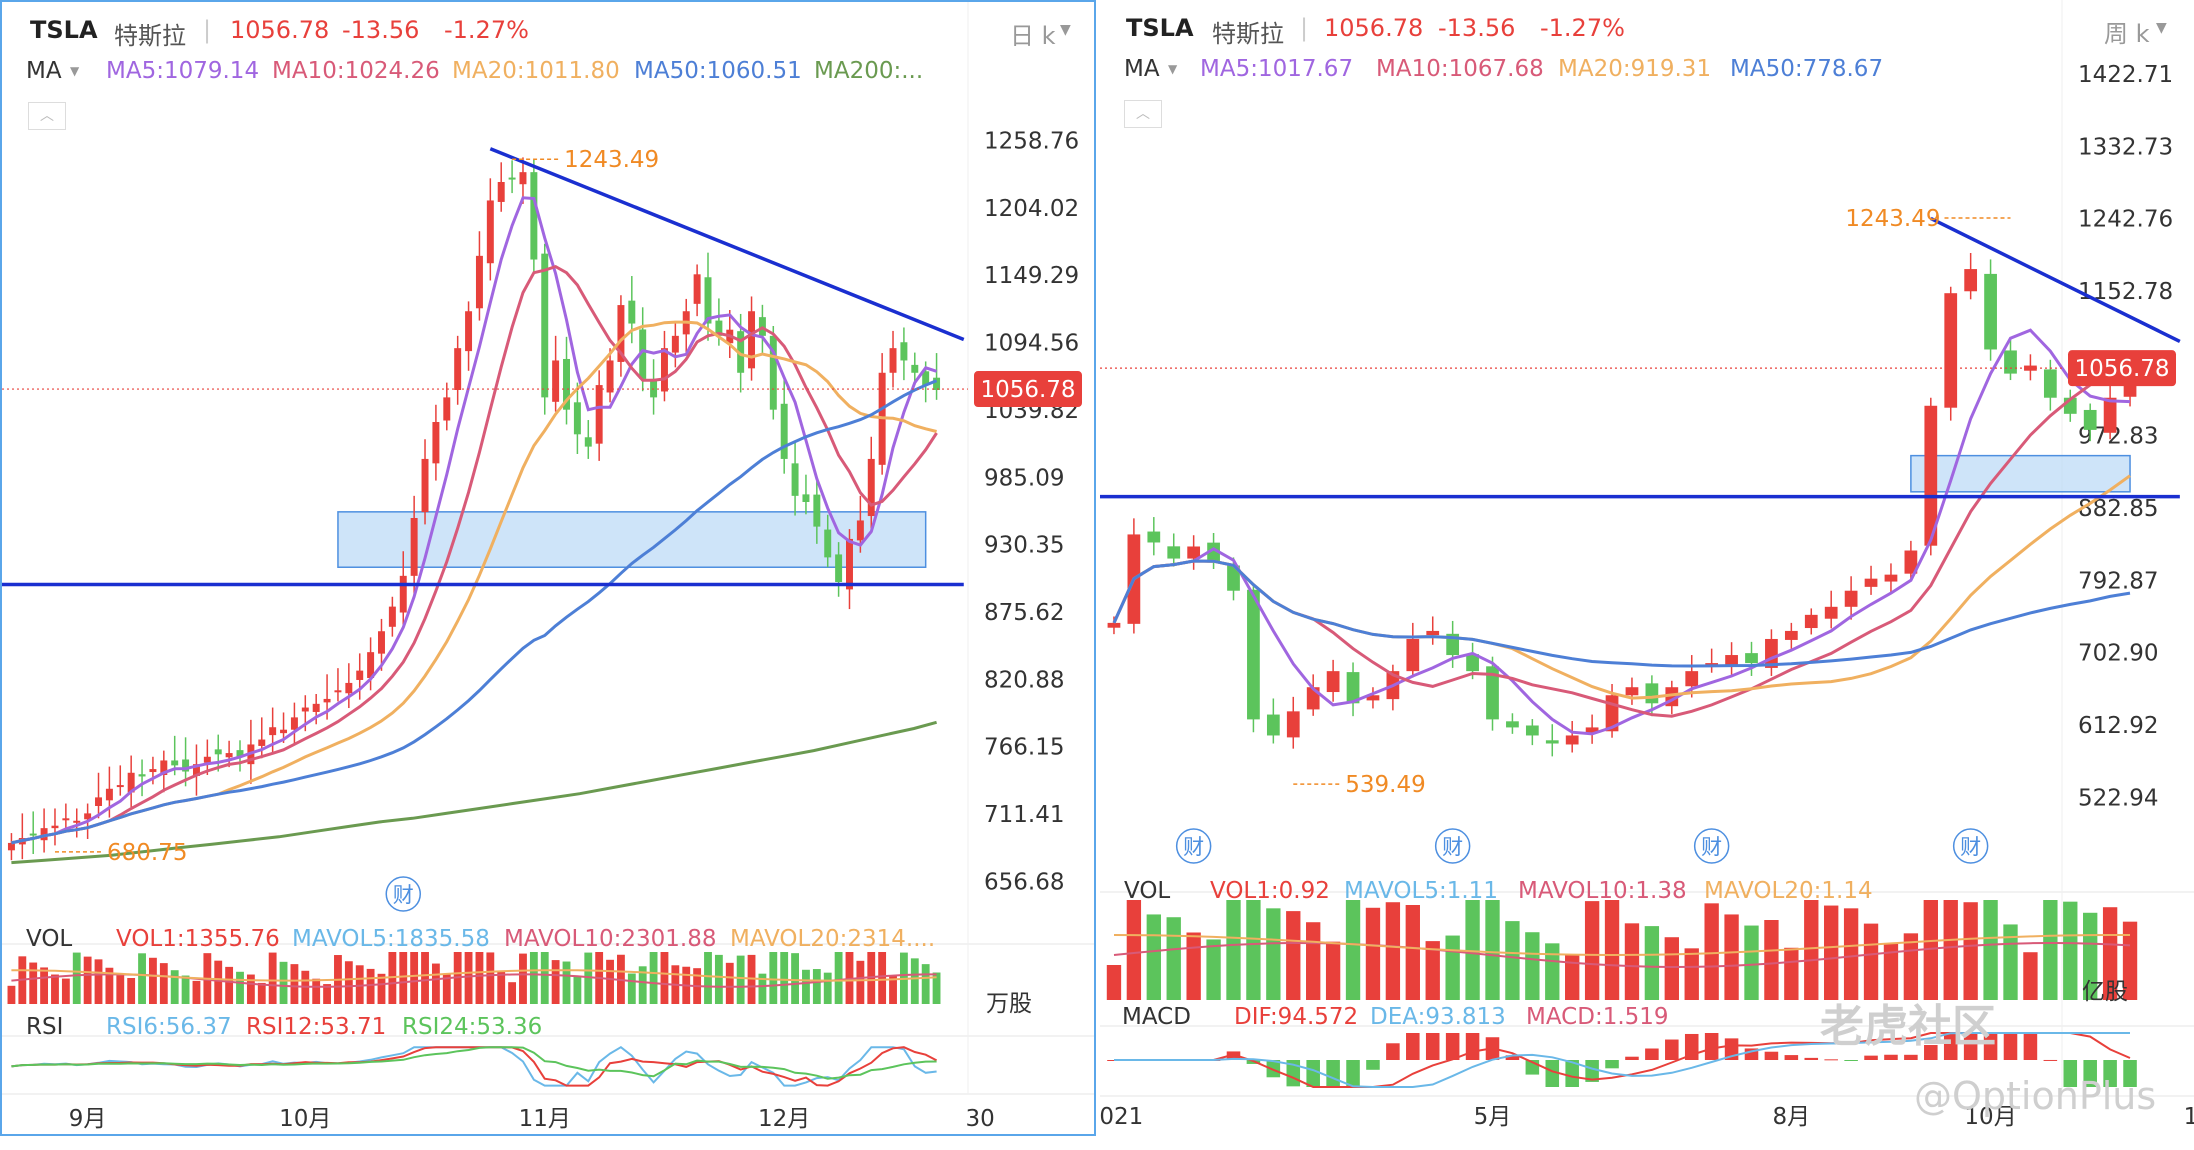  I want to click on y-tick-label: 711.41, so click(1024, 815).